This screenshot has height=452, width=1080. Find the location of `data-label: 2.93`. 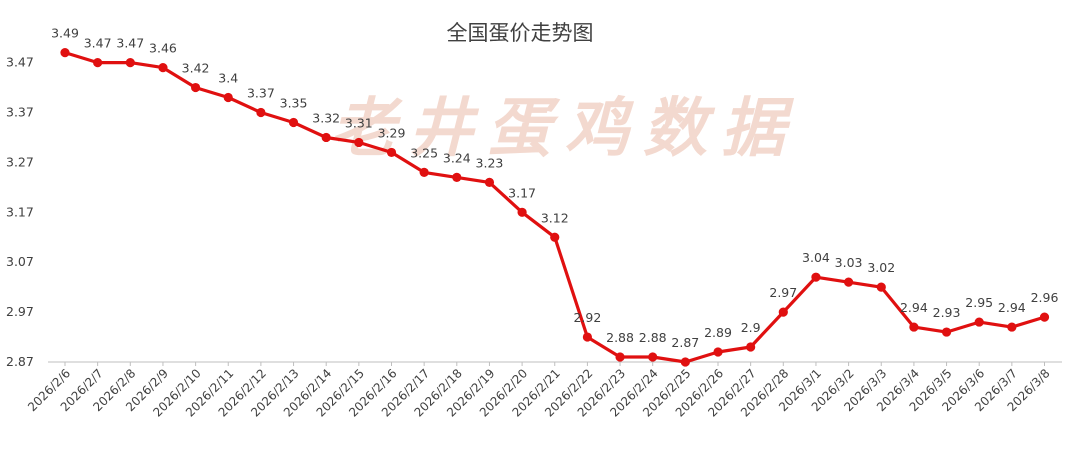

data-label: 2.93 is located at coordinates (947, 312).